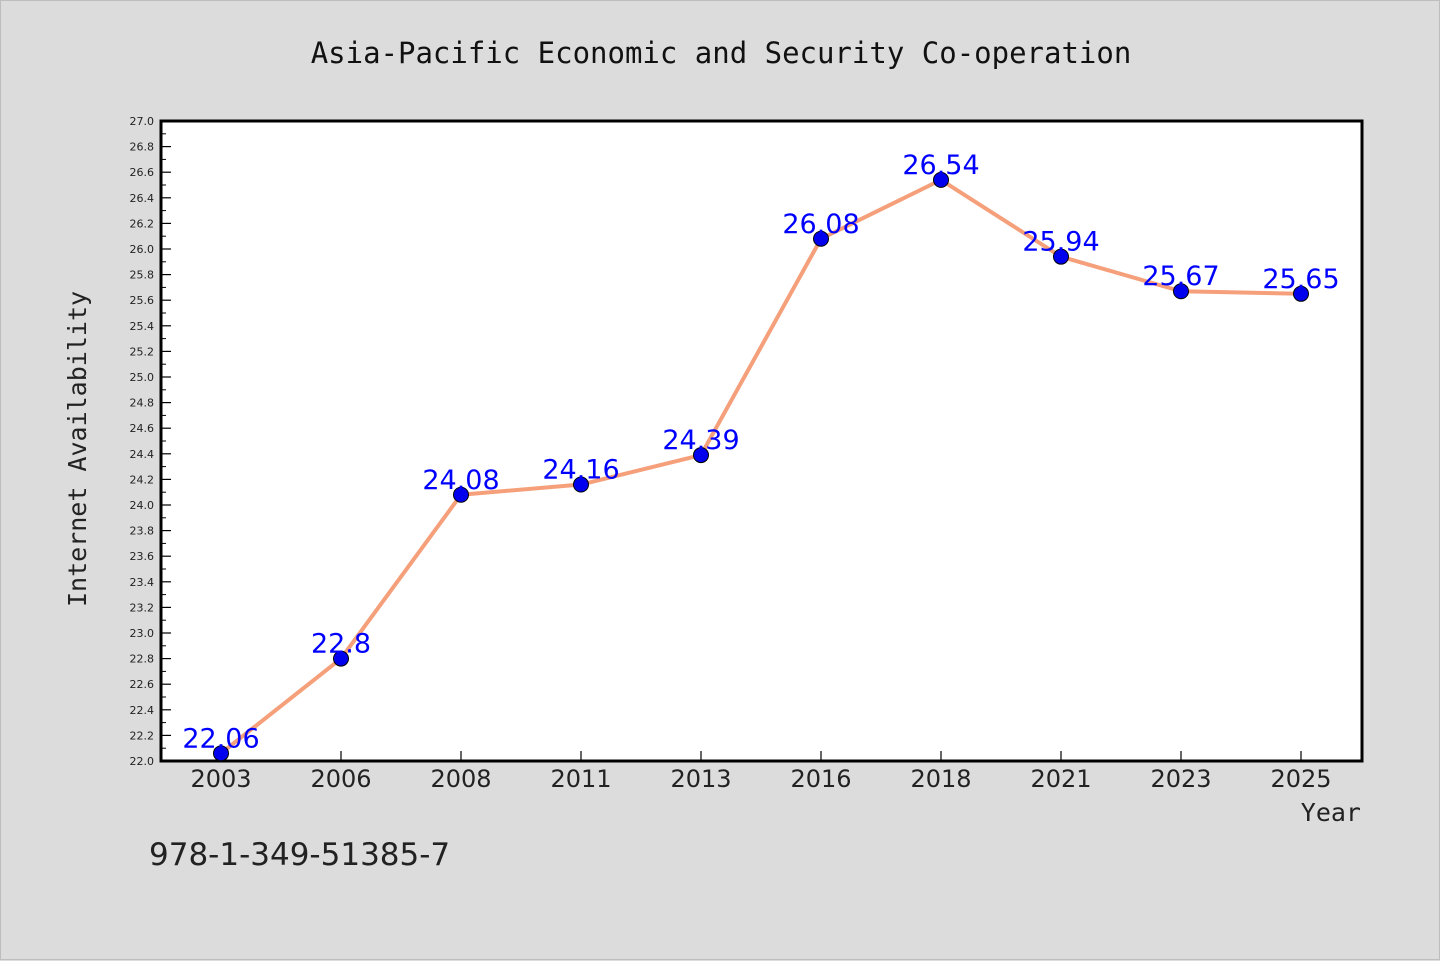 Image resolution: width=1440 pixels, height=961 pixels. I want to click on y-axis-label: Internet Availability, so click(77, 449).